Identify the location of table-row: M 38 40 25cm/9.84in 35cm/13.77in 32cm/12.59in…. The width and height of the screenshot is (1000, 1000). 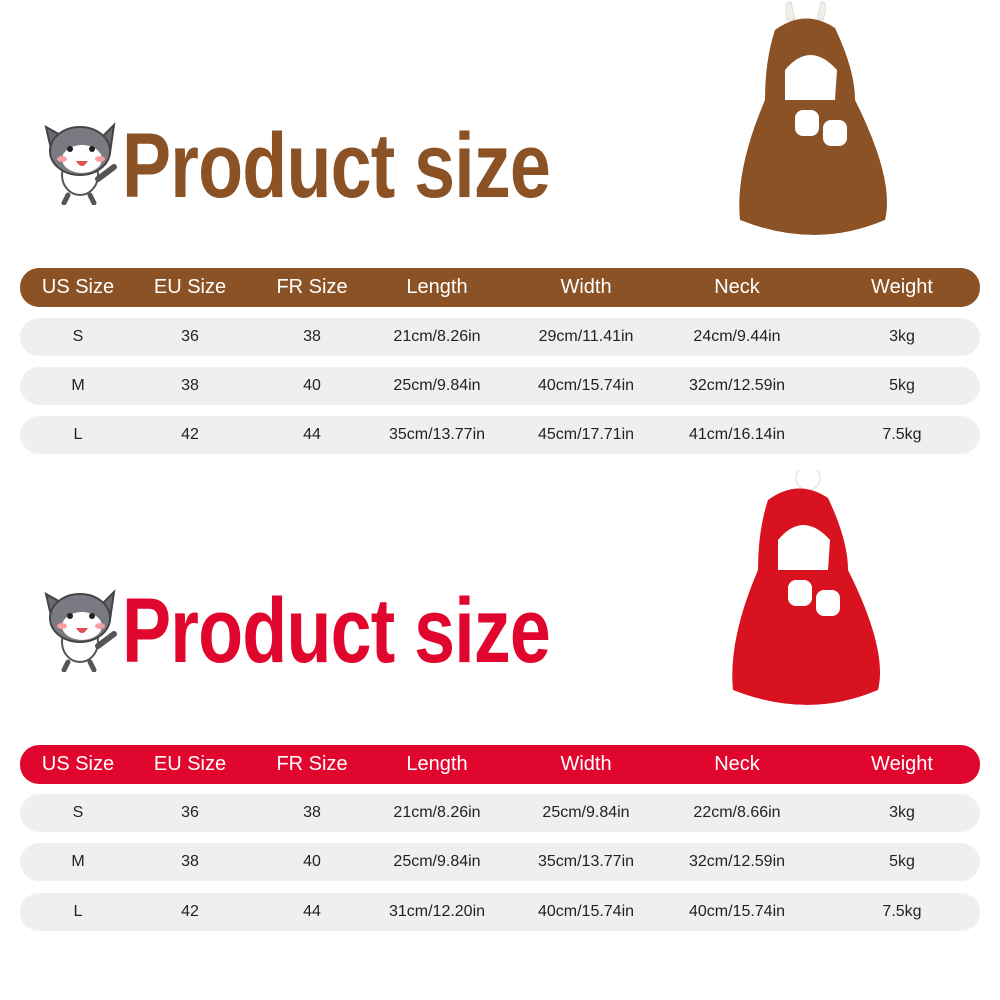
(500, 862).